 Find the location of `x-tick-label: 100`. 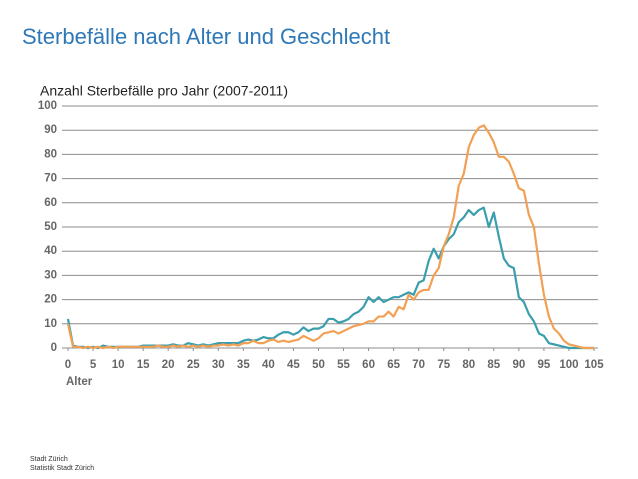

x-tick-label: 100 is located at coordinates (568, 365).